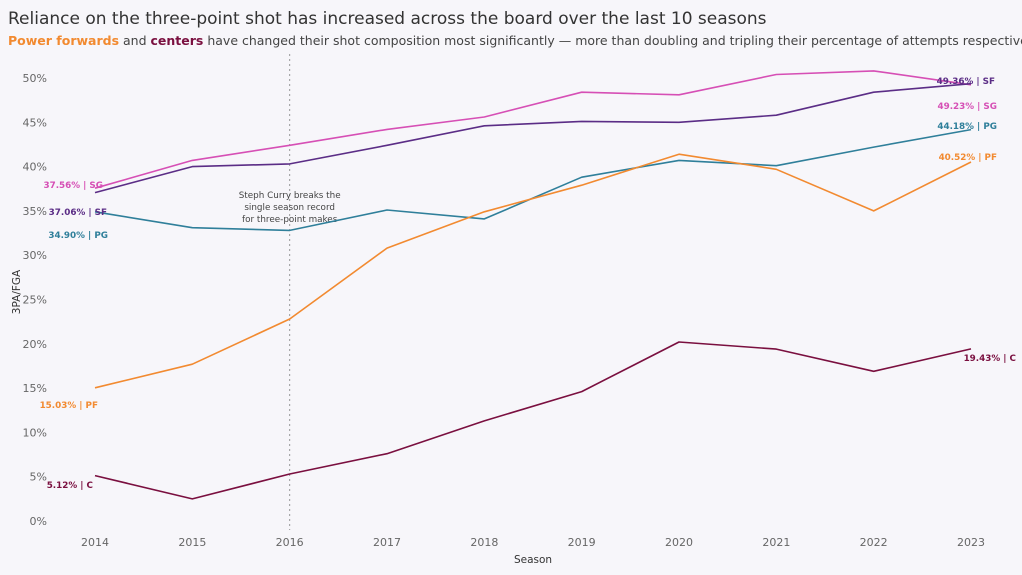  I want to click on y-tick-label: 15%, so click(35, 388).